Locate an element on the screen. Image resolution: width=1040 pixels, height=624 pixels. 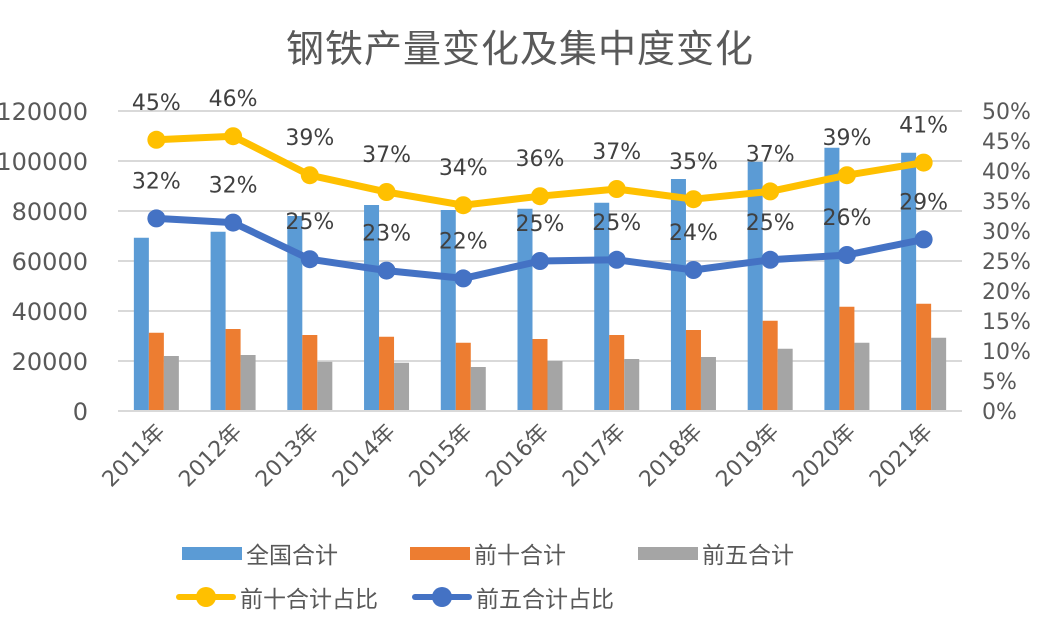
x-axis-tick-label: 2016年 is located at coordinates (517, 456).